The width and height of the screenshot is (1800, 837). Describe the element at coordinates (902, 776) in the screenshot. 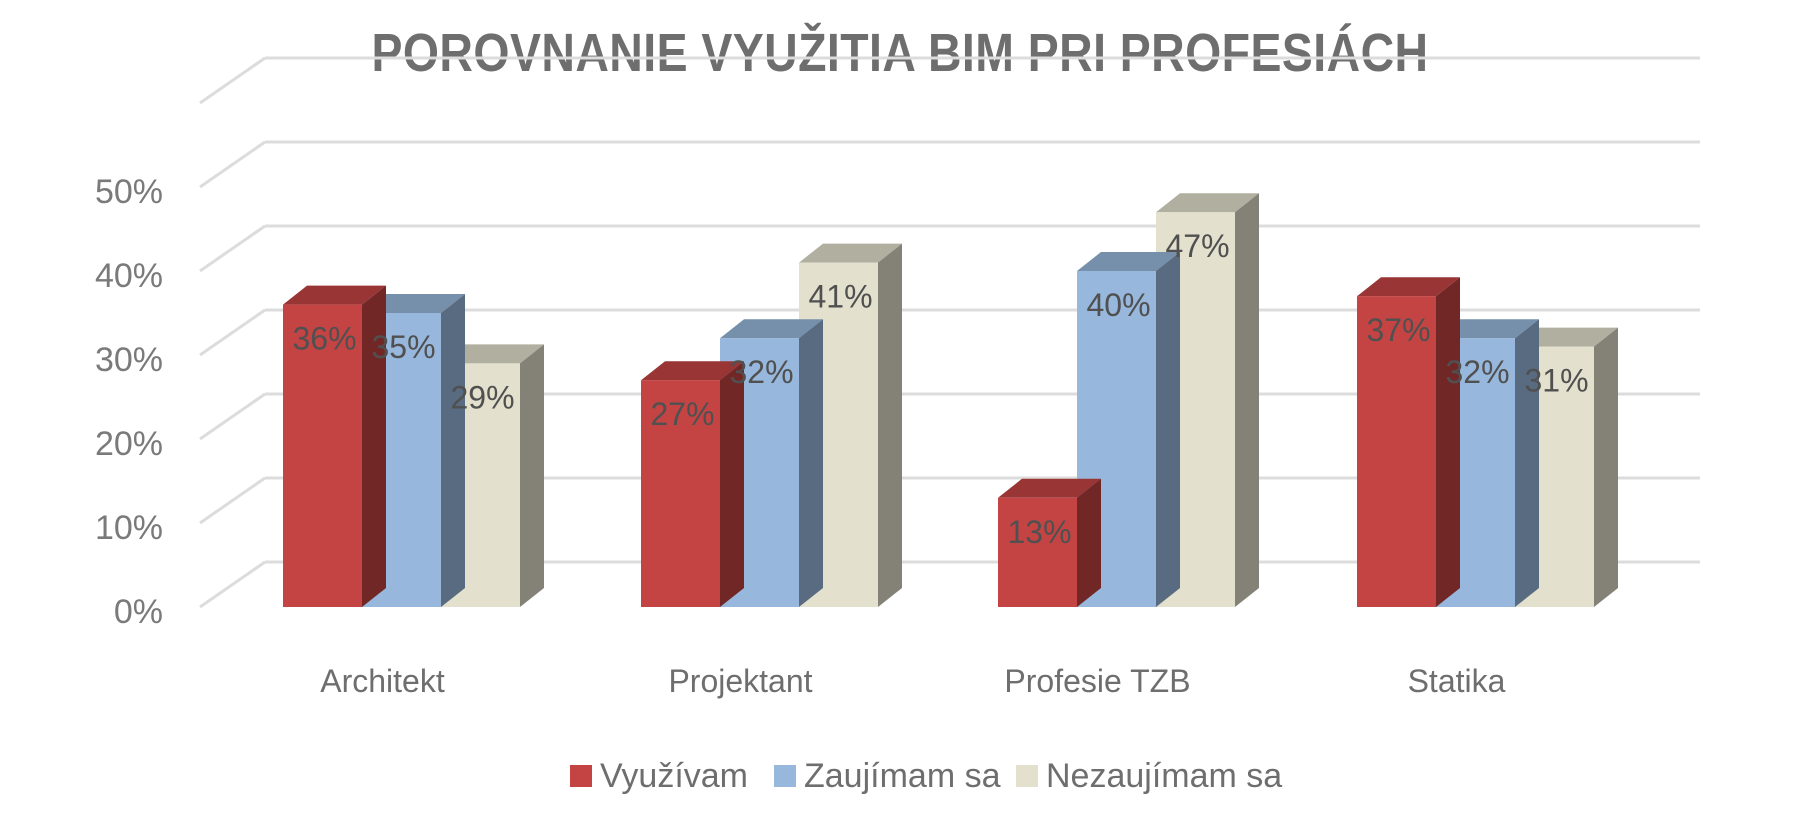

I see `legend-label: Zaujímam sa` at that location.